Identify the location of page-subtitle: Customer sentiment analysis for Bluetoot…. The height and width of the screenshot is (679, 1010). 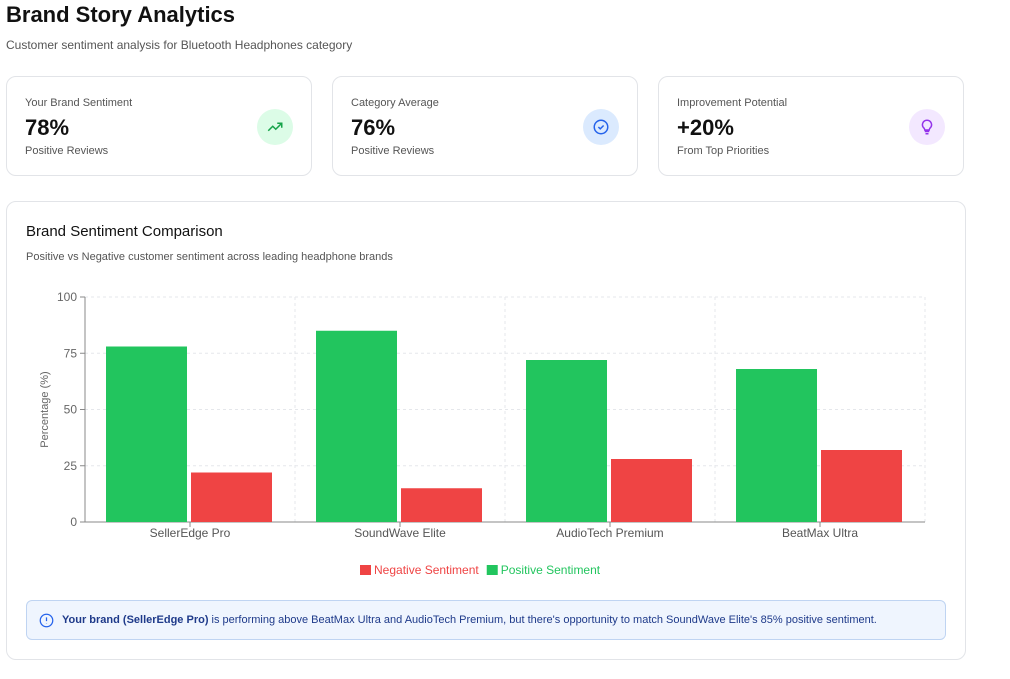
(179, 45).